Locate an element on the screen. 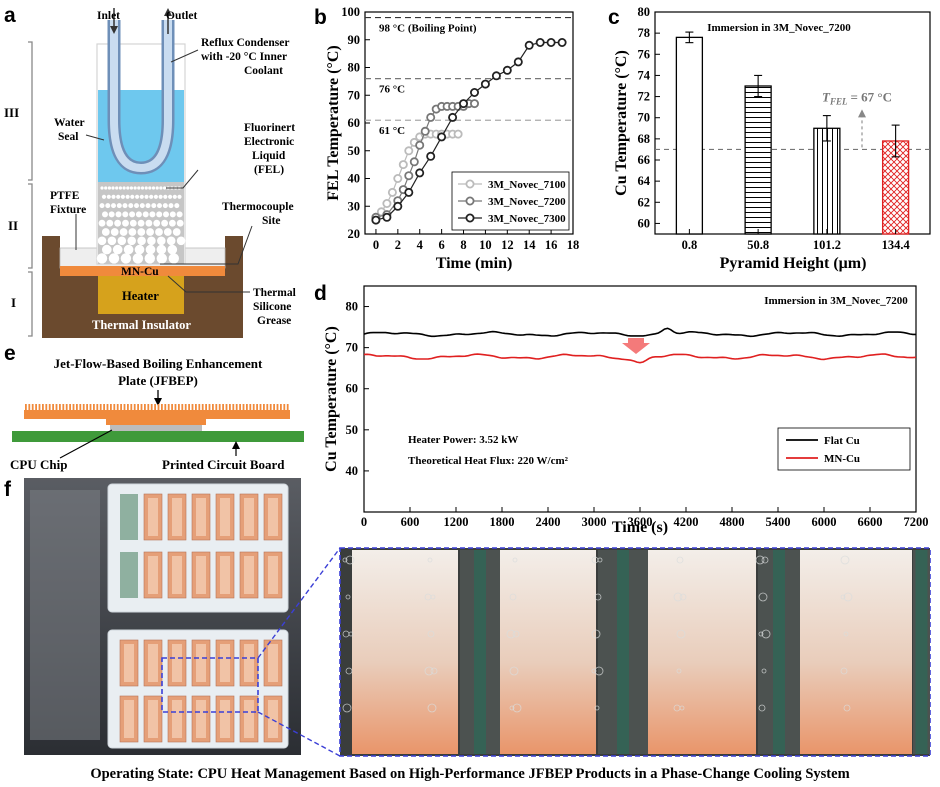 The height and width of the screenshot is (787, 940). chart-b-ytick-label: 70 is located at coordinates (354, 95).